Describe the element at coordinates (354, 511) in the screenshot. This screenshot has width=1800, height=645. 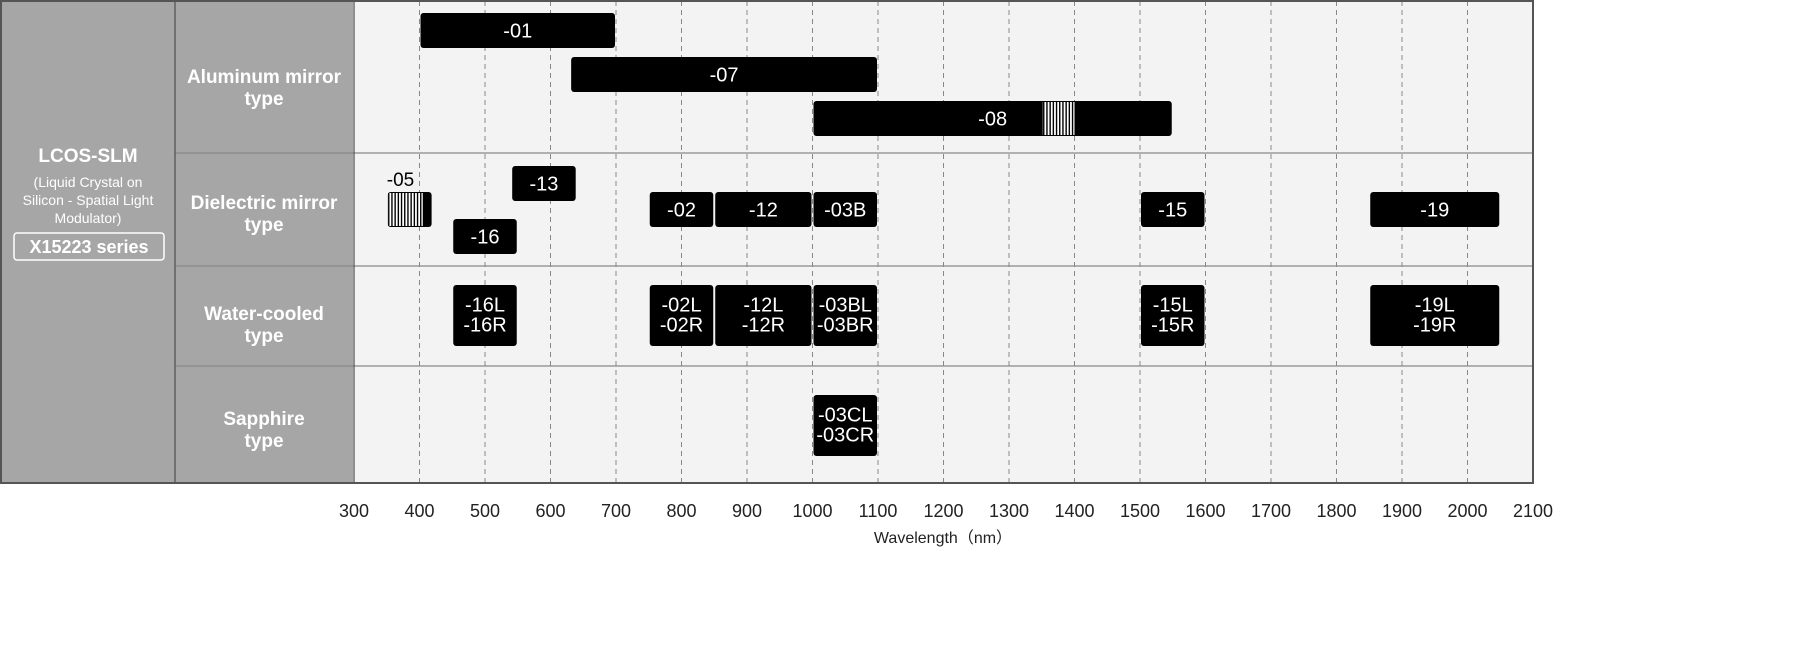
I see `x-tick-label: 300` at that location.